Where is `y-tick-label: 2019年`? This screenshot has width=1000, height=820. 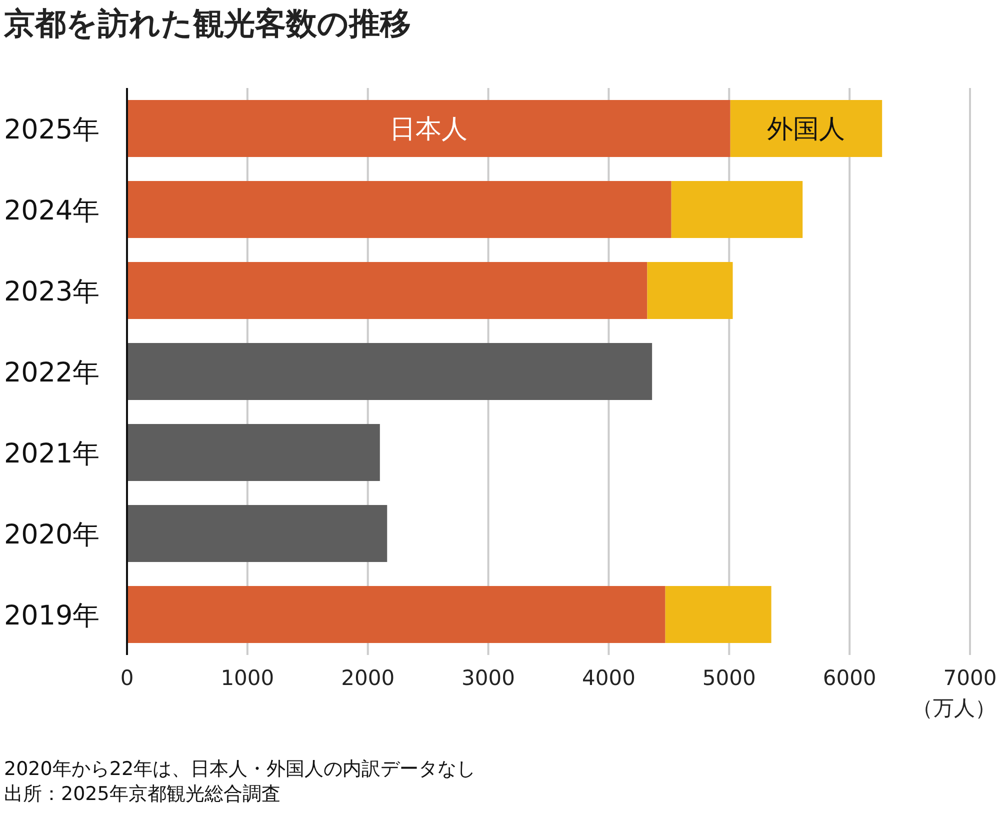 y-tick-label: 2019年 is located at coordinates (52, 616).